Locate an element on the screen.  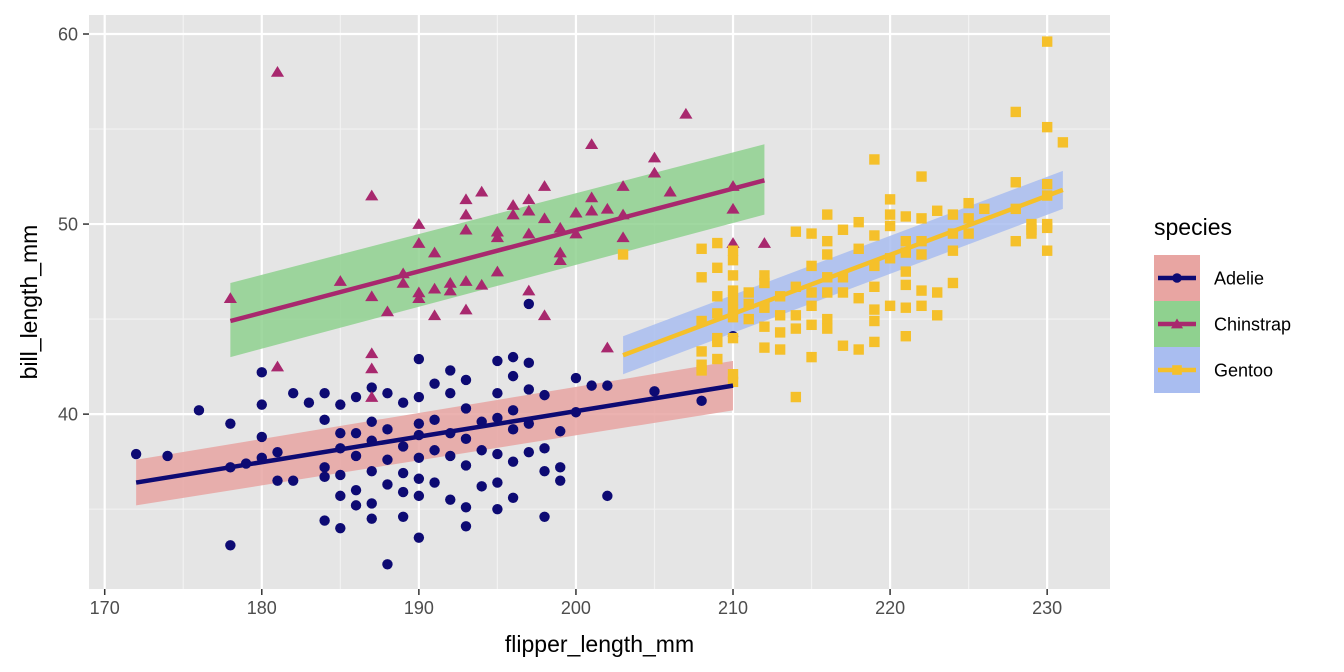
y-tick-label: 40 is located at coordinates (68, 415).